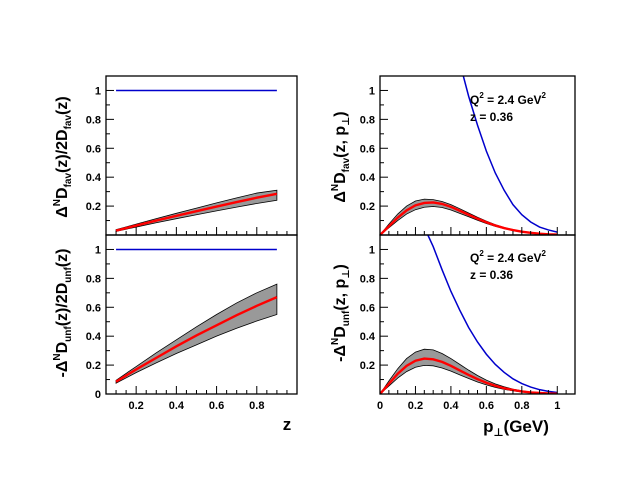  What do you see at coordinates (368, 178) in the screenshot?
I see `ytick-label-fav-pt: 0.4` at bounding box center [368, 178].